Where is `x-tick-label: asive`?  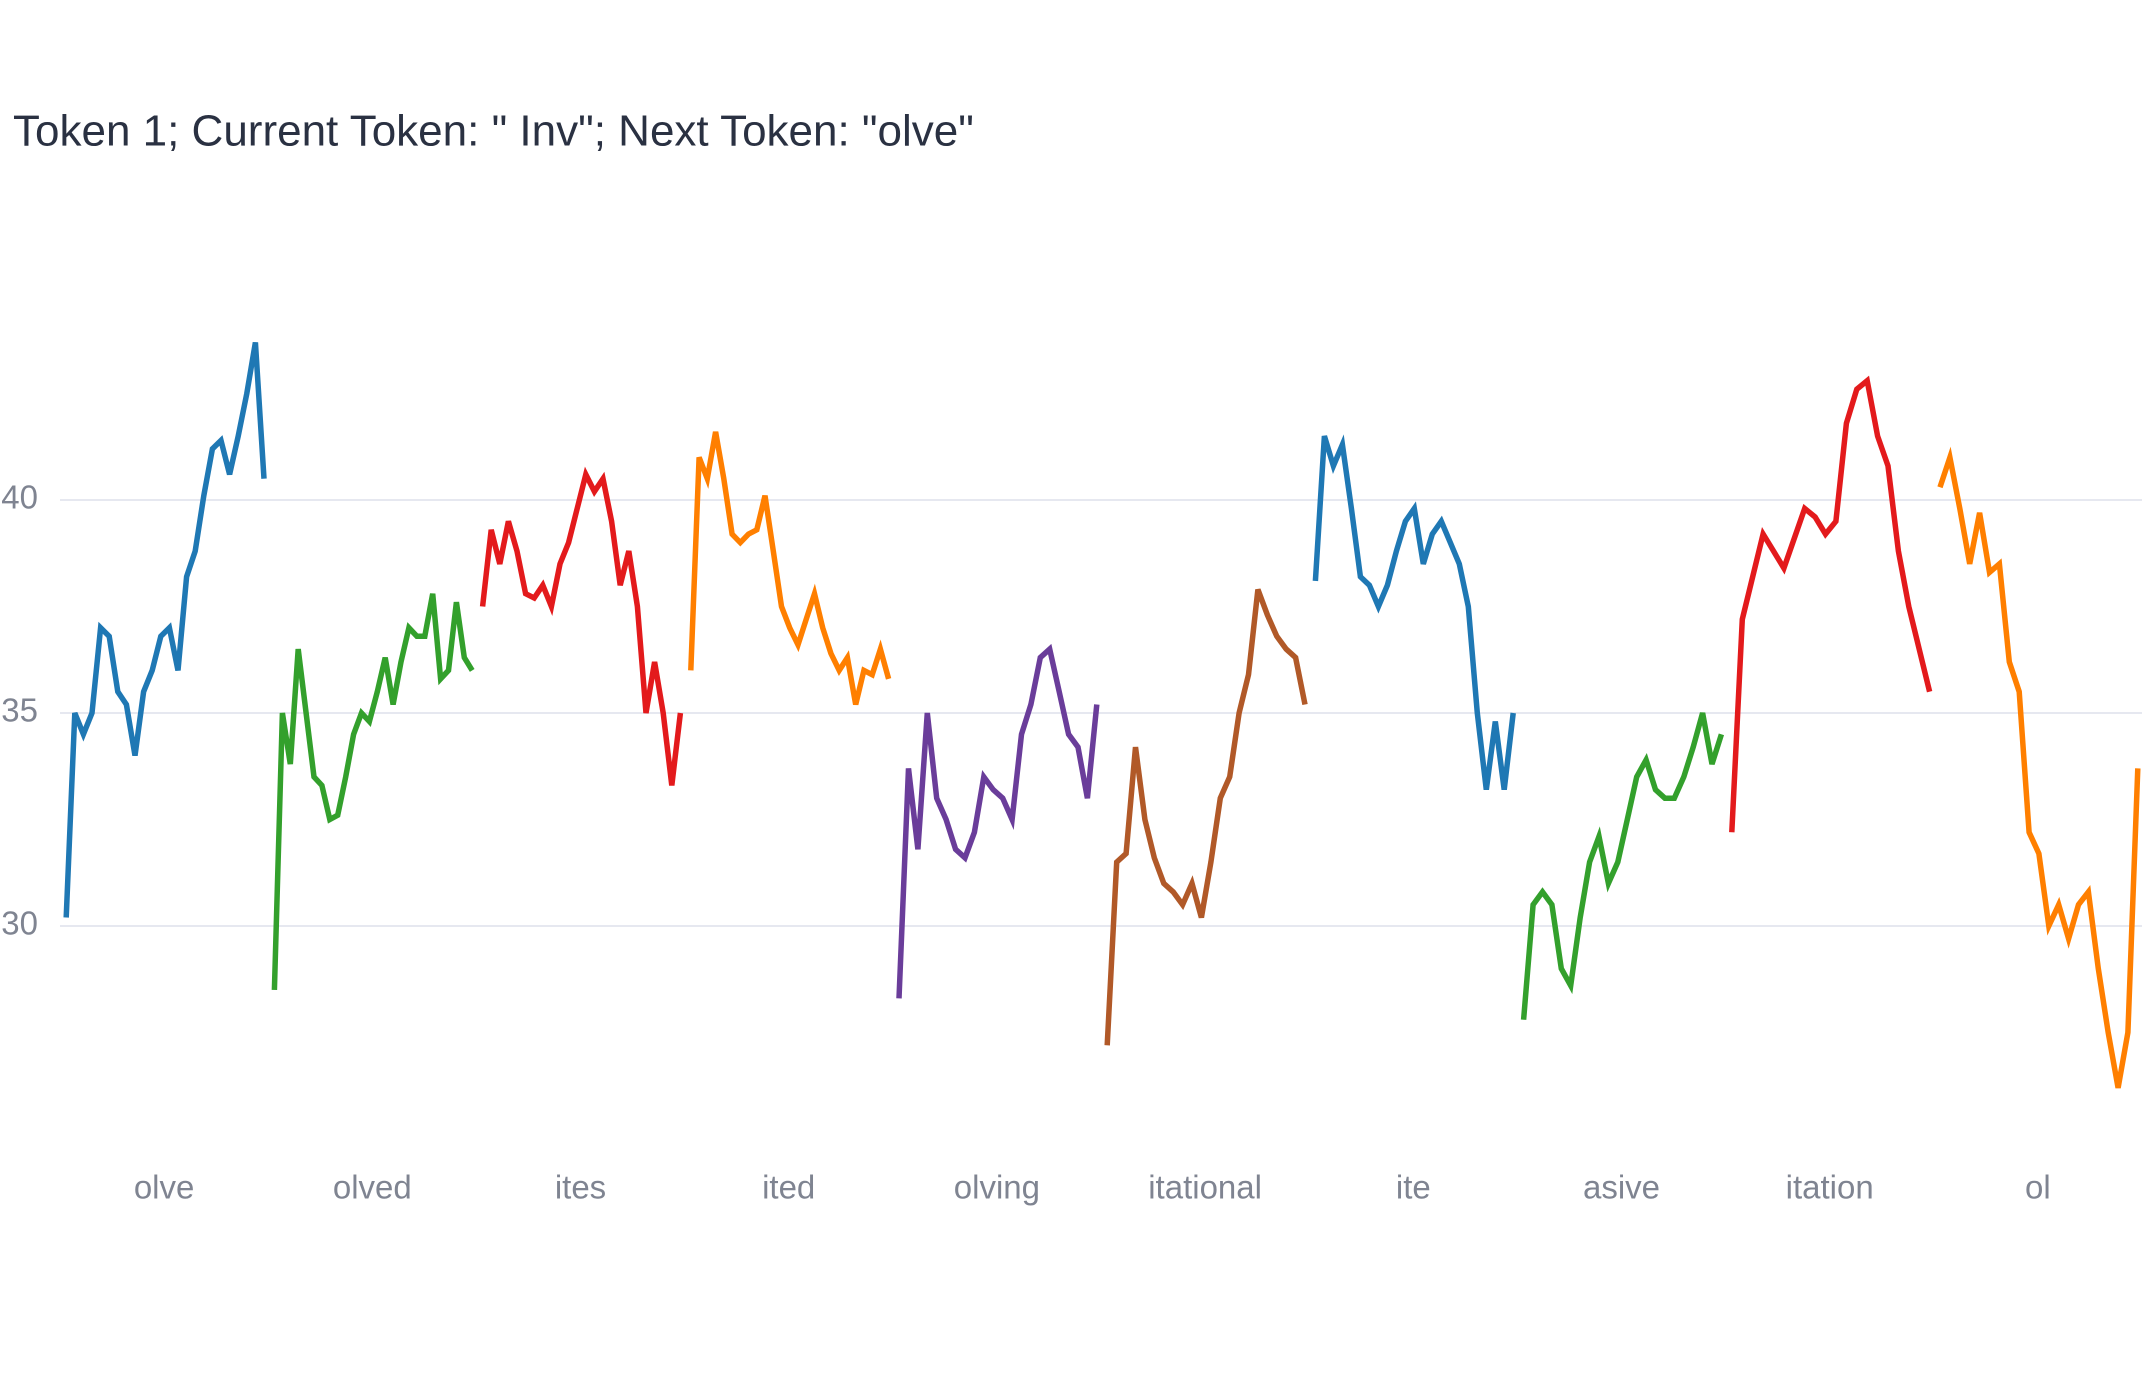 x-tick-label: asive is located at coordinates (1621, 1187).